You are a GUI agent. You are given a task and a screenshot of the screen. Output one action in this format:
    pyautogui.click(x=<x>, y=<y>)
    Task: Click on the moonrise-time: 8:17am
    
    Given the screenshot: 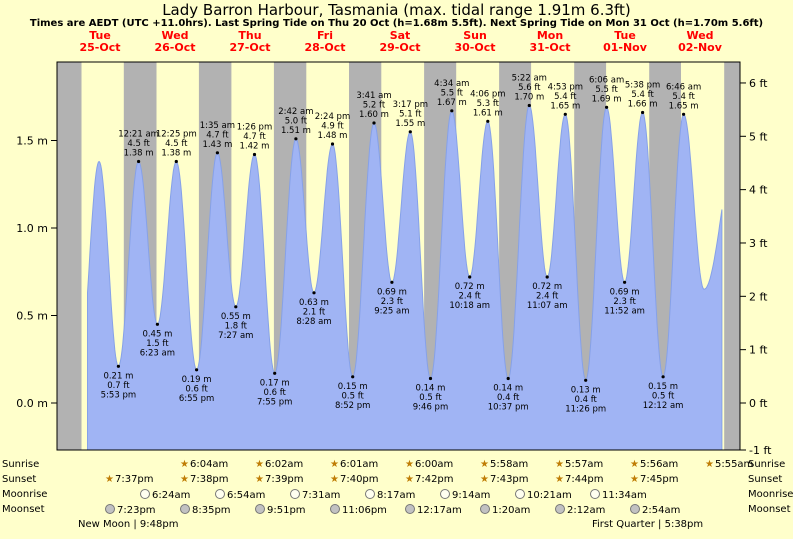 What is the action you would take?
    pyautogui.click(x=396, y=495)
    